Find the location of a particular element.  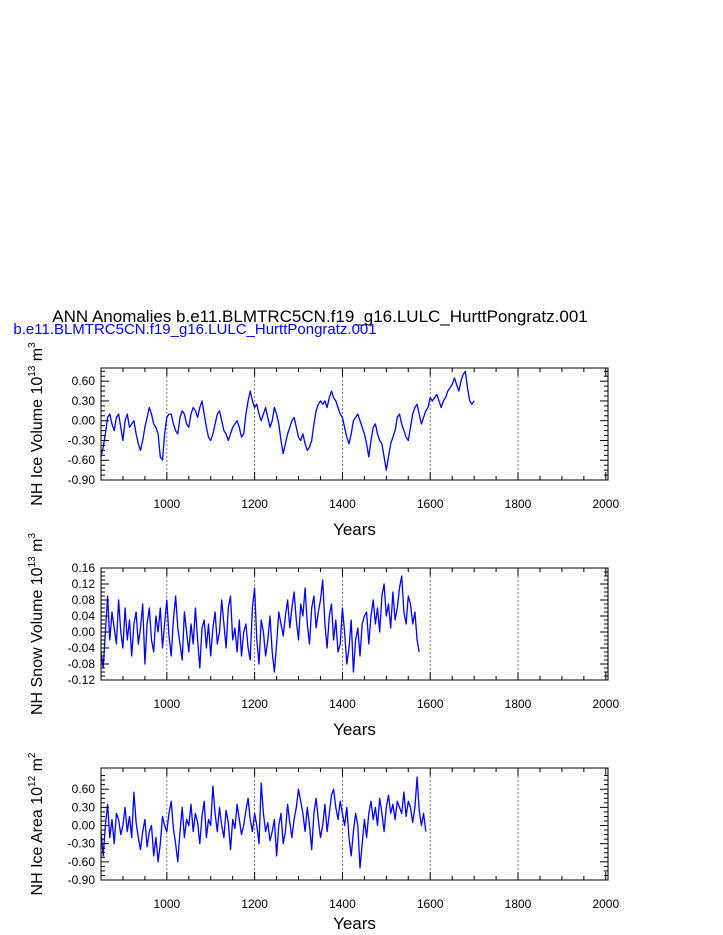

y-axis-title: NH Ice Area 1012 m2 is located at coordinates (36, 823).